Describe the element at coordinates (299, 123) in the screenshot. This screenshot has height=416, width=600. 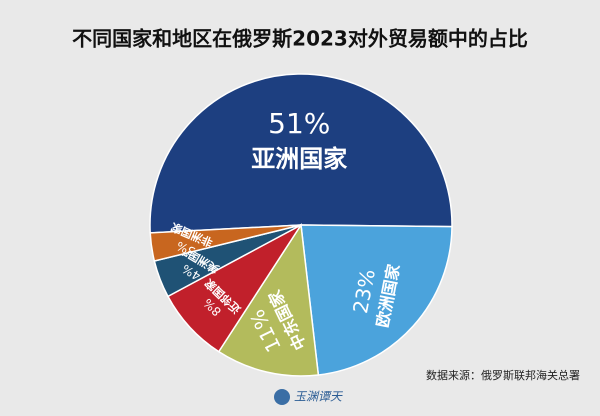
I see `value-label: 51%` at that location.